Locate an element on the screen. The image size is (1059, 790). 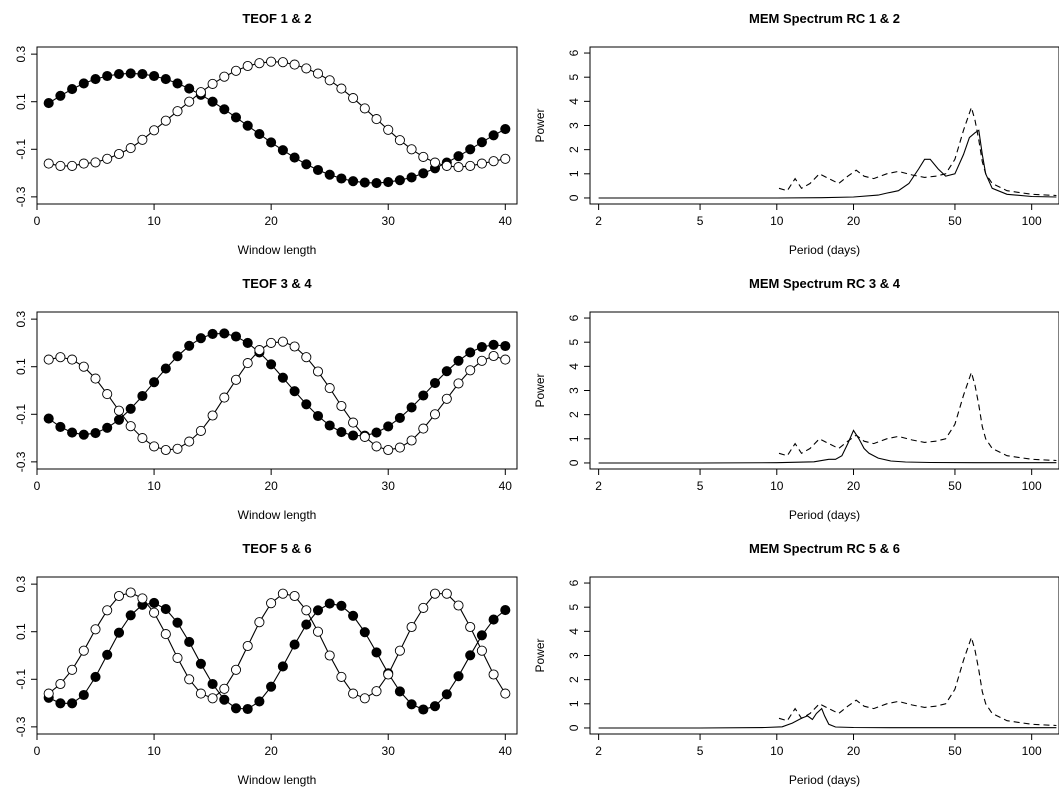
y-tick-label: -0.3 is located at coordinates (21, 726).